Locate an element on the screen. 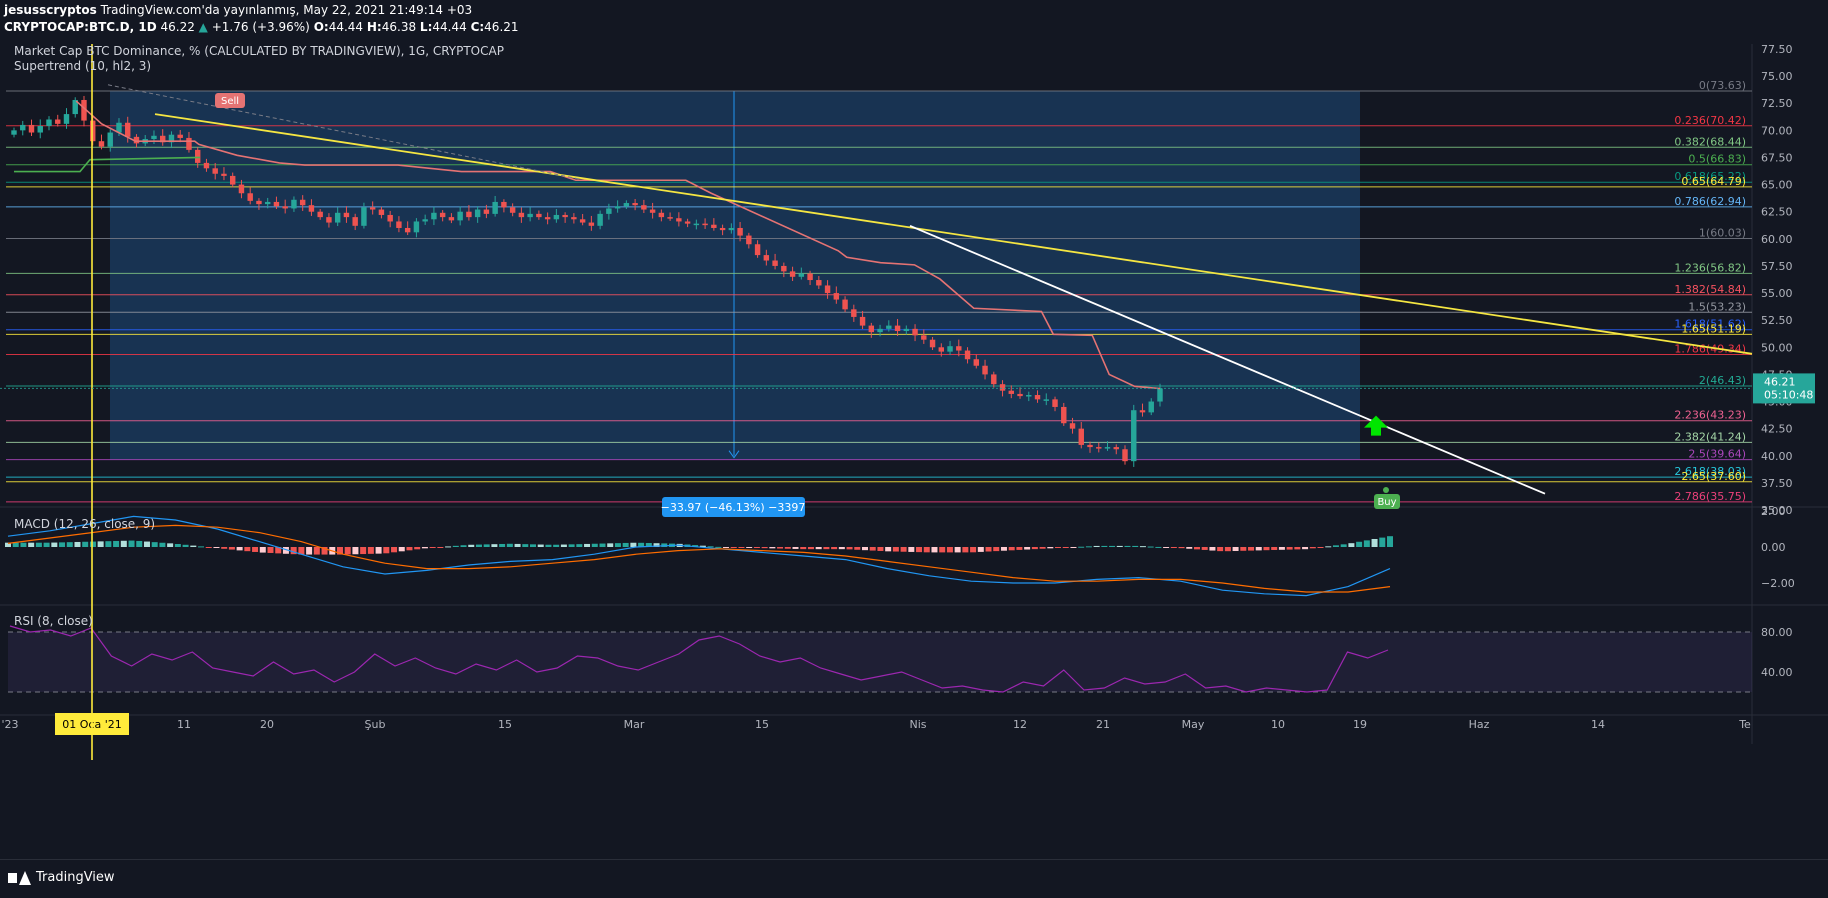 This screenshot has height=898, width=1828. up-arrow-icon is located at coordinates (1376, 425).